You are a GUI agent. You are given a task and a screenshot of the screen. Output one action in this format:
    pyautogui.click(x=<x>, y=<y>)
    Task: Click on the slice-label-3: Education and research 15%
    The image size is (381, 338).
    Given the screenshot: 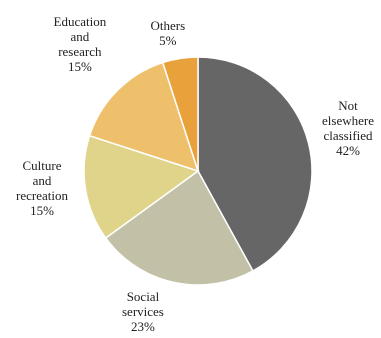 What is the action you would take?
    pyautogui.click(x=80, y=44)
    